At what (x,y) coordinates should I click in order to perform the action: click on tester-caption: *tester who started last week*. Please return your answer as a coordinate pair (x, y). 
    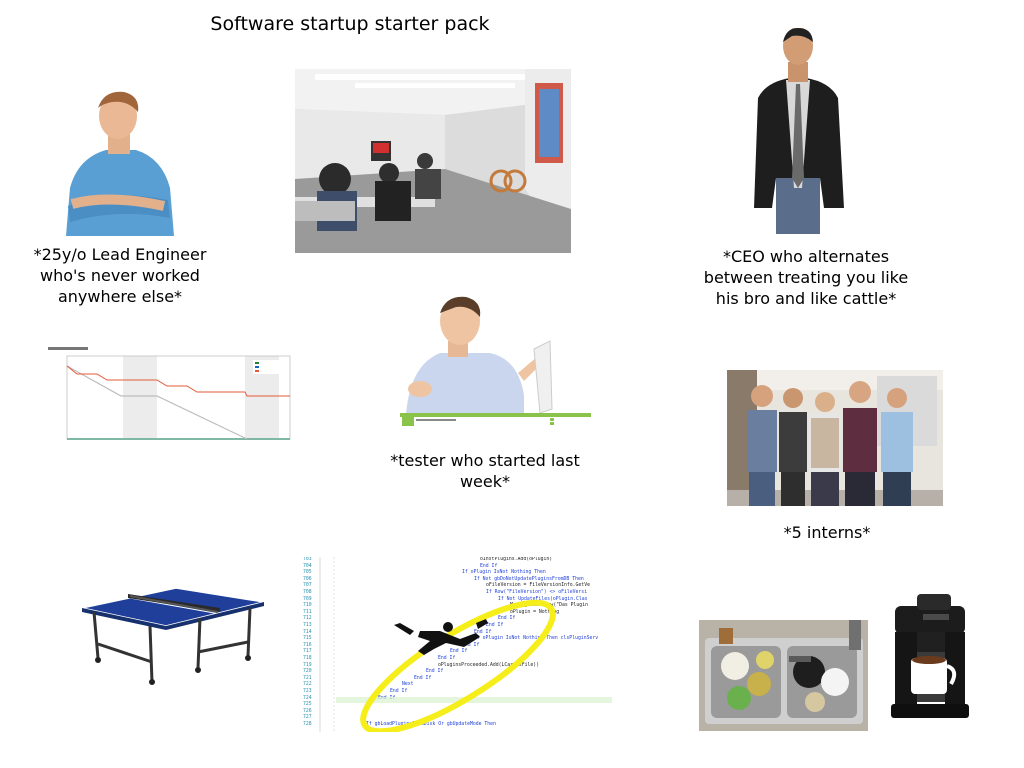
    Looking at the image, I should click on (485, 471).